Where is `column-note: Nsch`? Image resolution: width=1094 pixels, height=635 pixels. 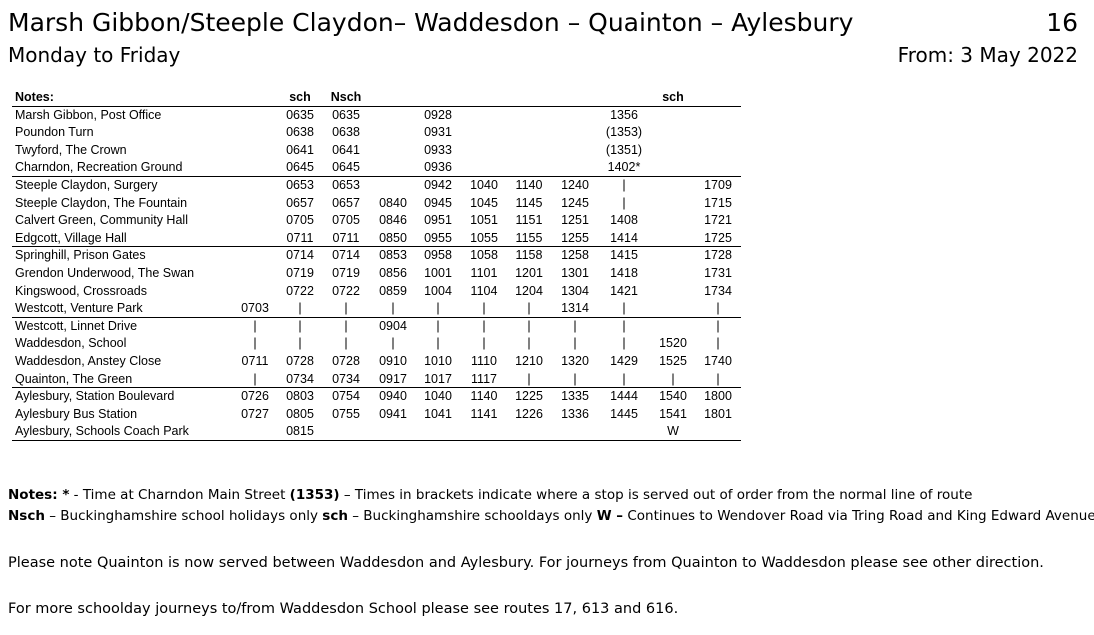
column-note: Nsch is located at coordinates (346, 96).